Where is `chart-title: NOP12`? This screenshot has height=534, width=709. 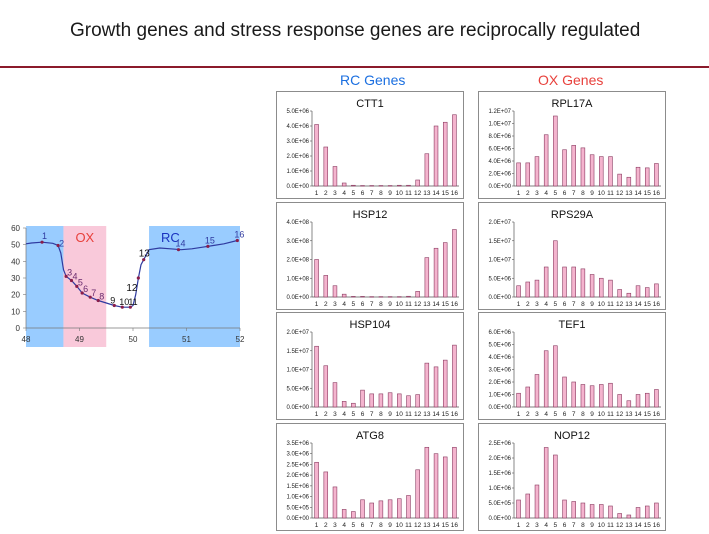 chart-title: NOP12 is located at coordinates (572, 436).